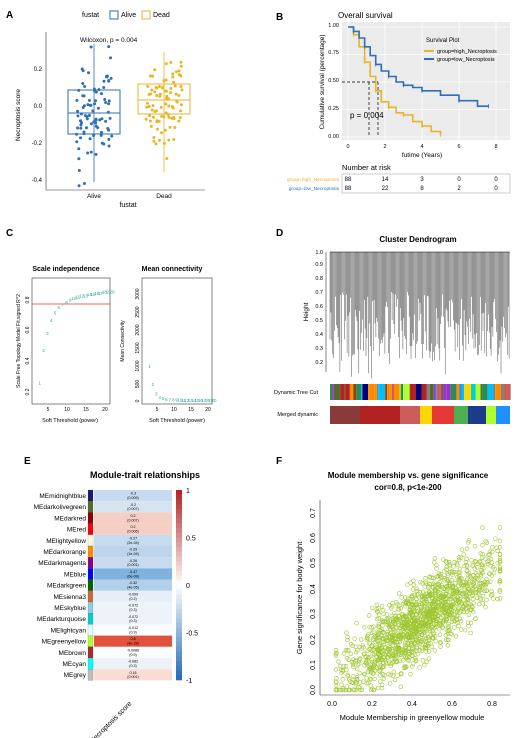 This screenshot has width=516, height=738. Describe the element at coordinates (132, 509) in the screenshot. I see `p-value: (0.007)` at that location.